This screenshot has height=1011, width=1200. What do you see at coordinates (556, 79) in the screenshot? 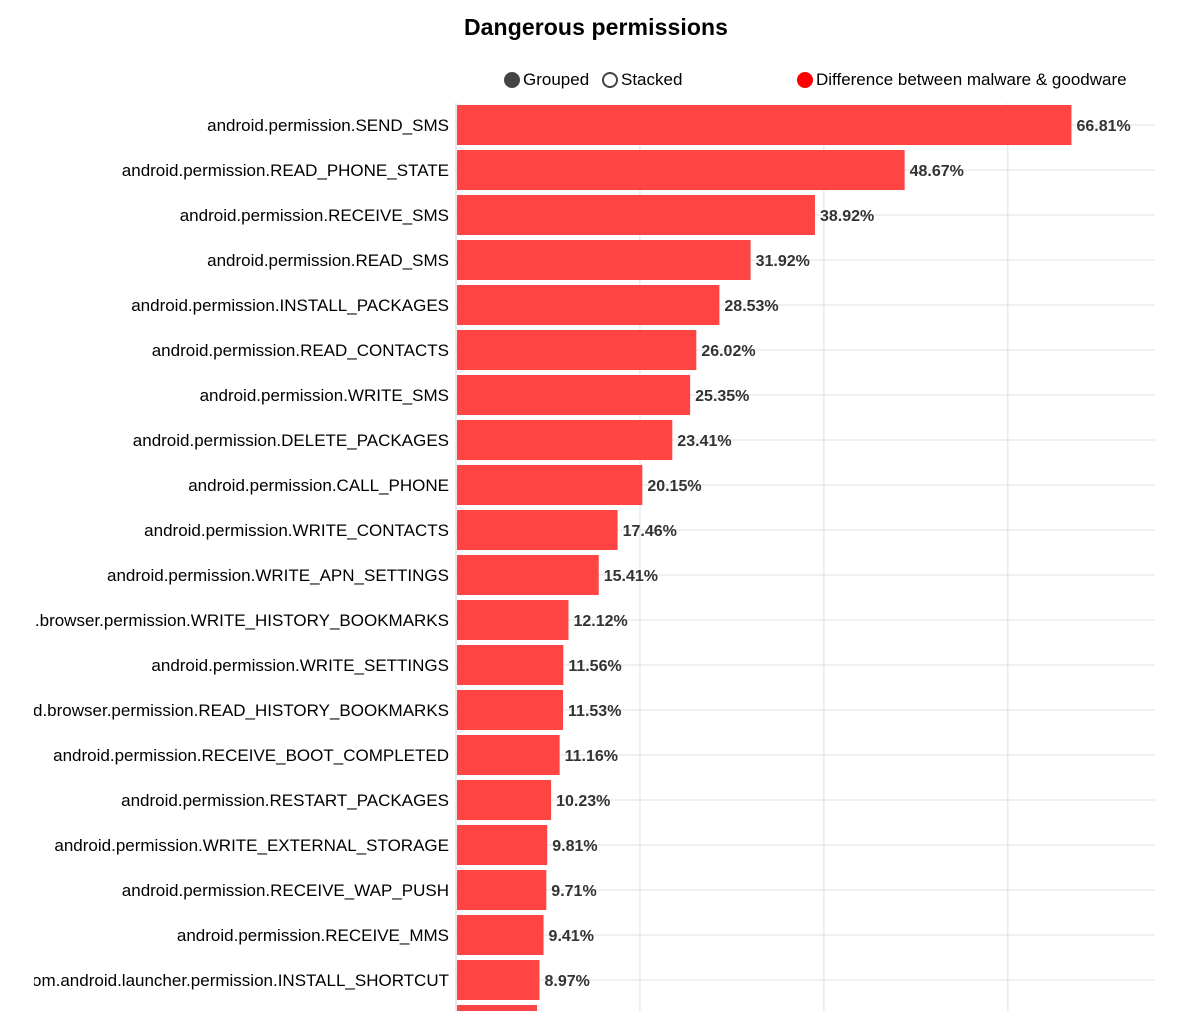
I see `legend-grouped-label: Grouped` at bounding box center [556, 79].